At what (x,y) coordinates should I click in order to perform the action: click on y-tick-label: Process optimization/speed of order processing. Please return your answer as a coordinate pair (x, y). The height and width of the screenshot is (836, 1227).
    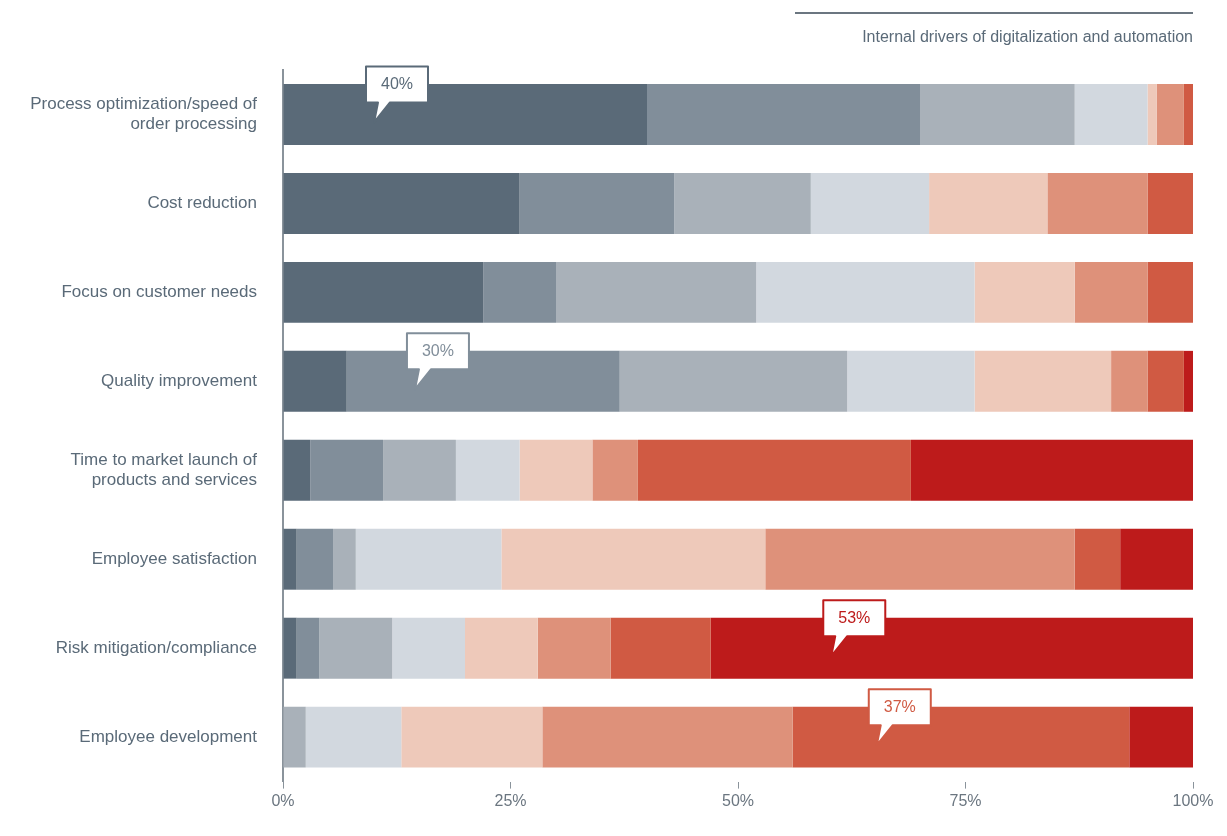
    Looking at the image, I should click on (144, 113).